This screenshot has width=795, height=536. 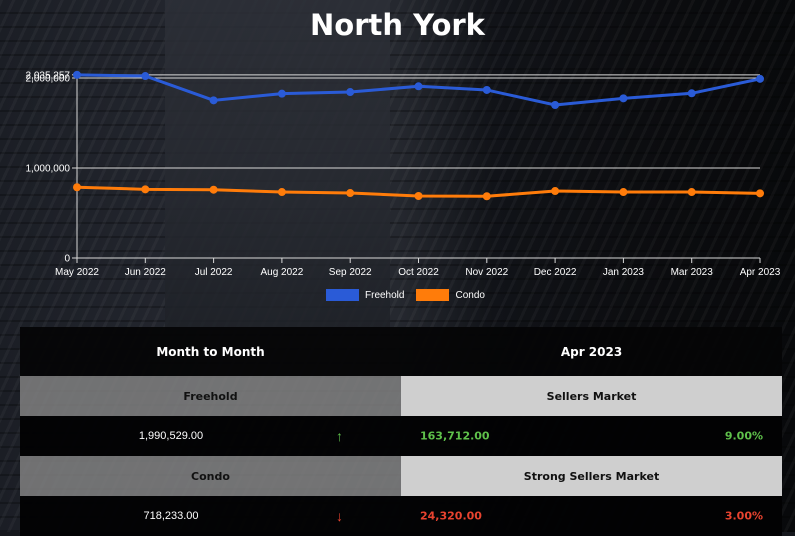 I want to click on freehold-label: Freehold, so click(x=210, y=396).